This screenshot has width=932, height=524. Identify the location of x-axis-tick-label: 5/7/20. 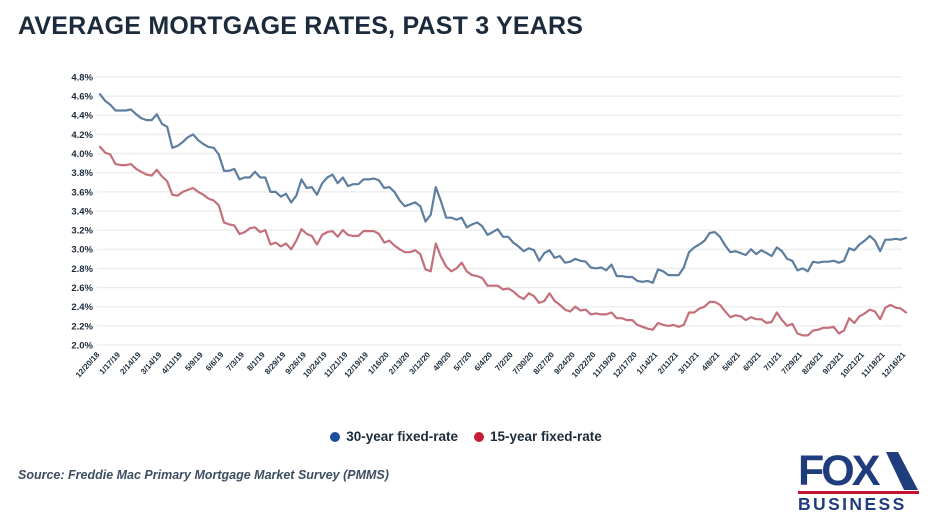
(463, 361).